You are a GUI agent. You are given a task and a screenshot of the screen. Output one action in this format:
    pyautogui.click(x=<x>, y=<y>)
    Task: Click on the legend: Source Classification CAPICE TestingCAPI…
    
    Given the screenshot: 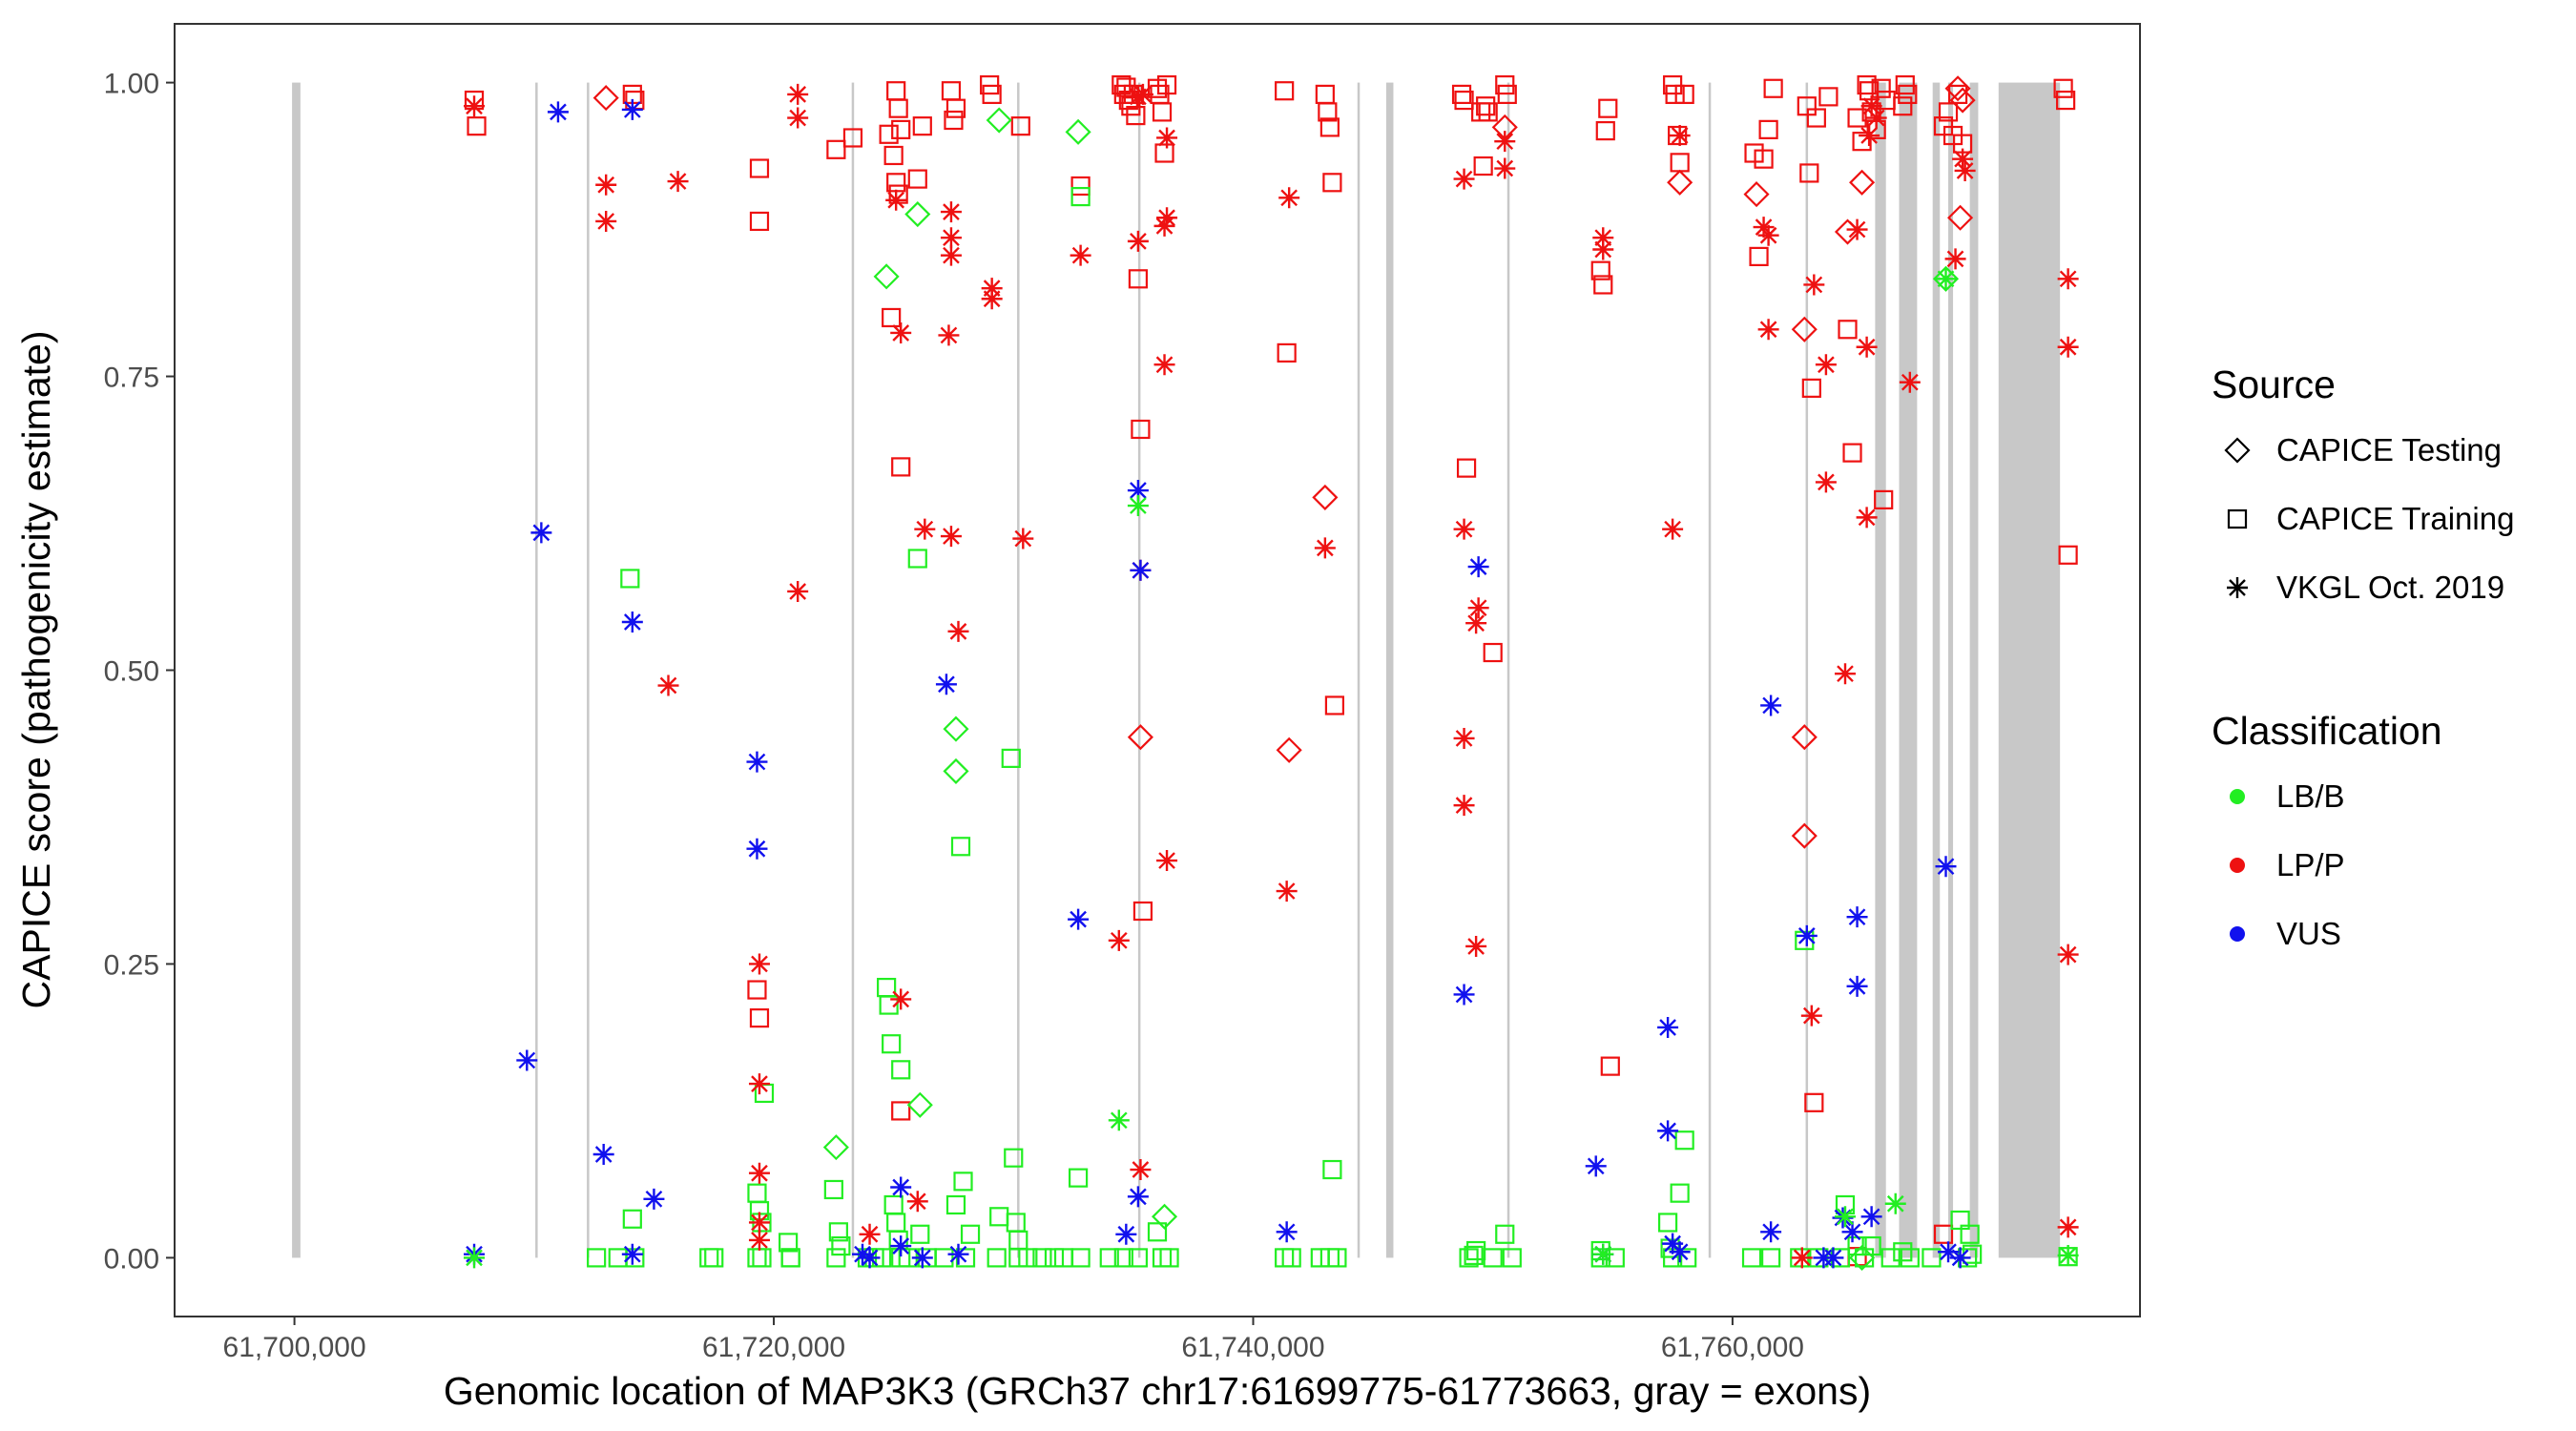 What is the action you would take?
    pyautogui.click(x=2363, y=657)
    